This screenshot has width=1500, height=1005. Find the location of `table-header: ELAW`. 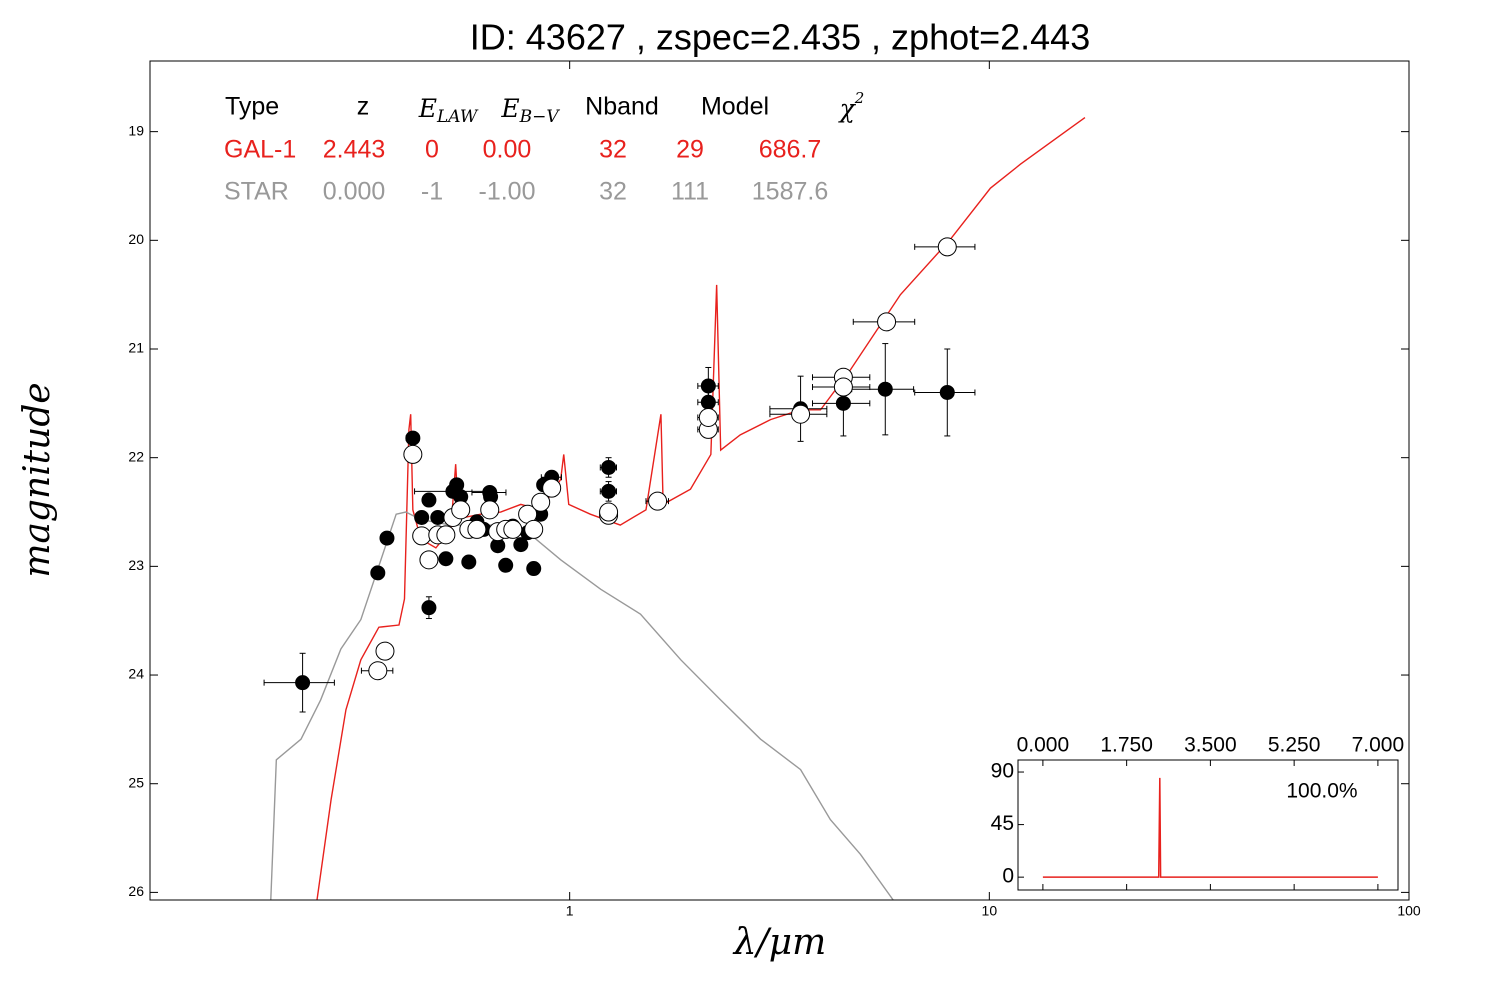

table-header: ELAW is located at coordinates (448, 110).